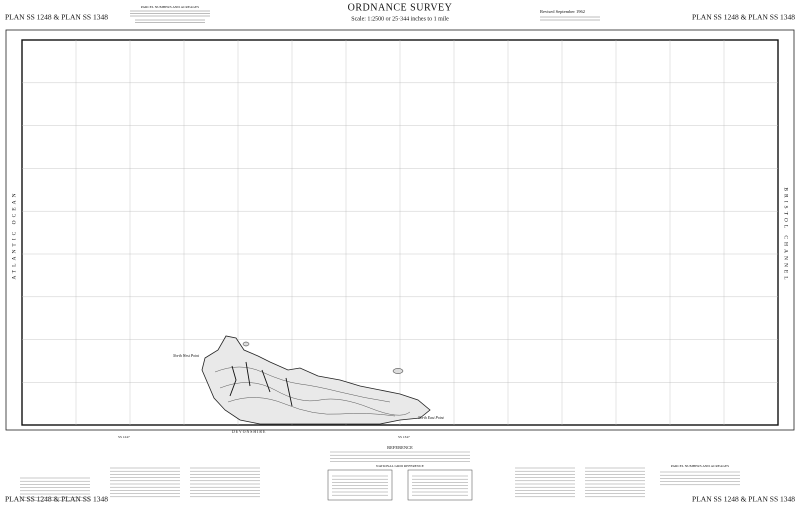  Describe the element at coordinates (124, 437) in the screenshot. I see `sheet-label: SS 1247` at that location.